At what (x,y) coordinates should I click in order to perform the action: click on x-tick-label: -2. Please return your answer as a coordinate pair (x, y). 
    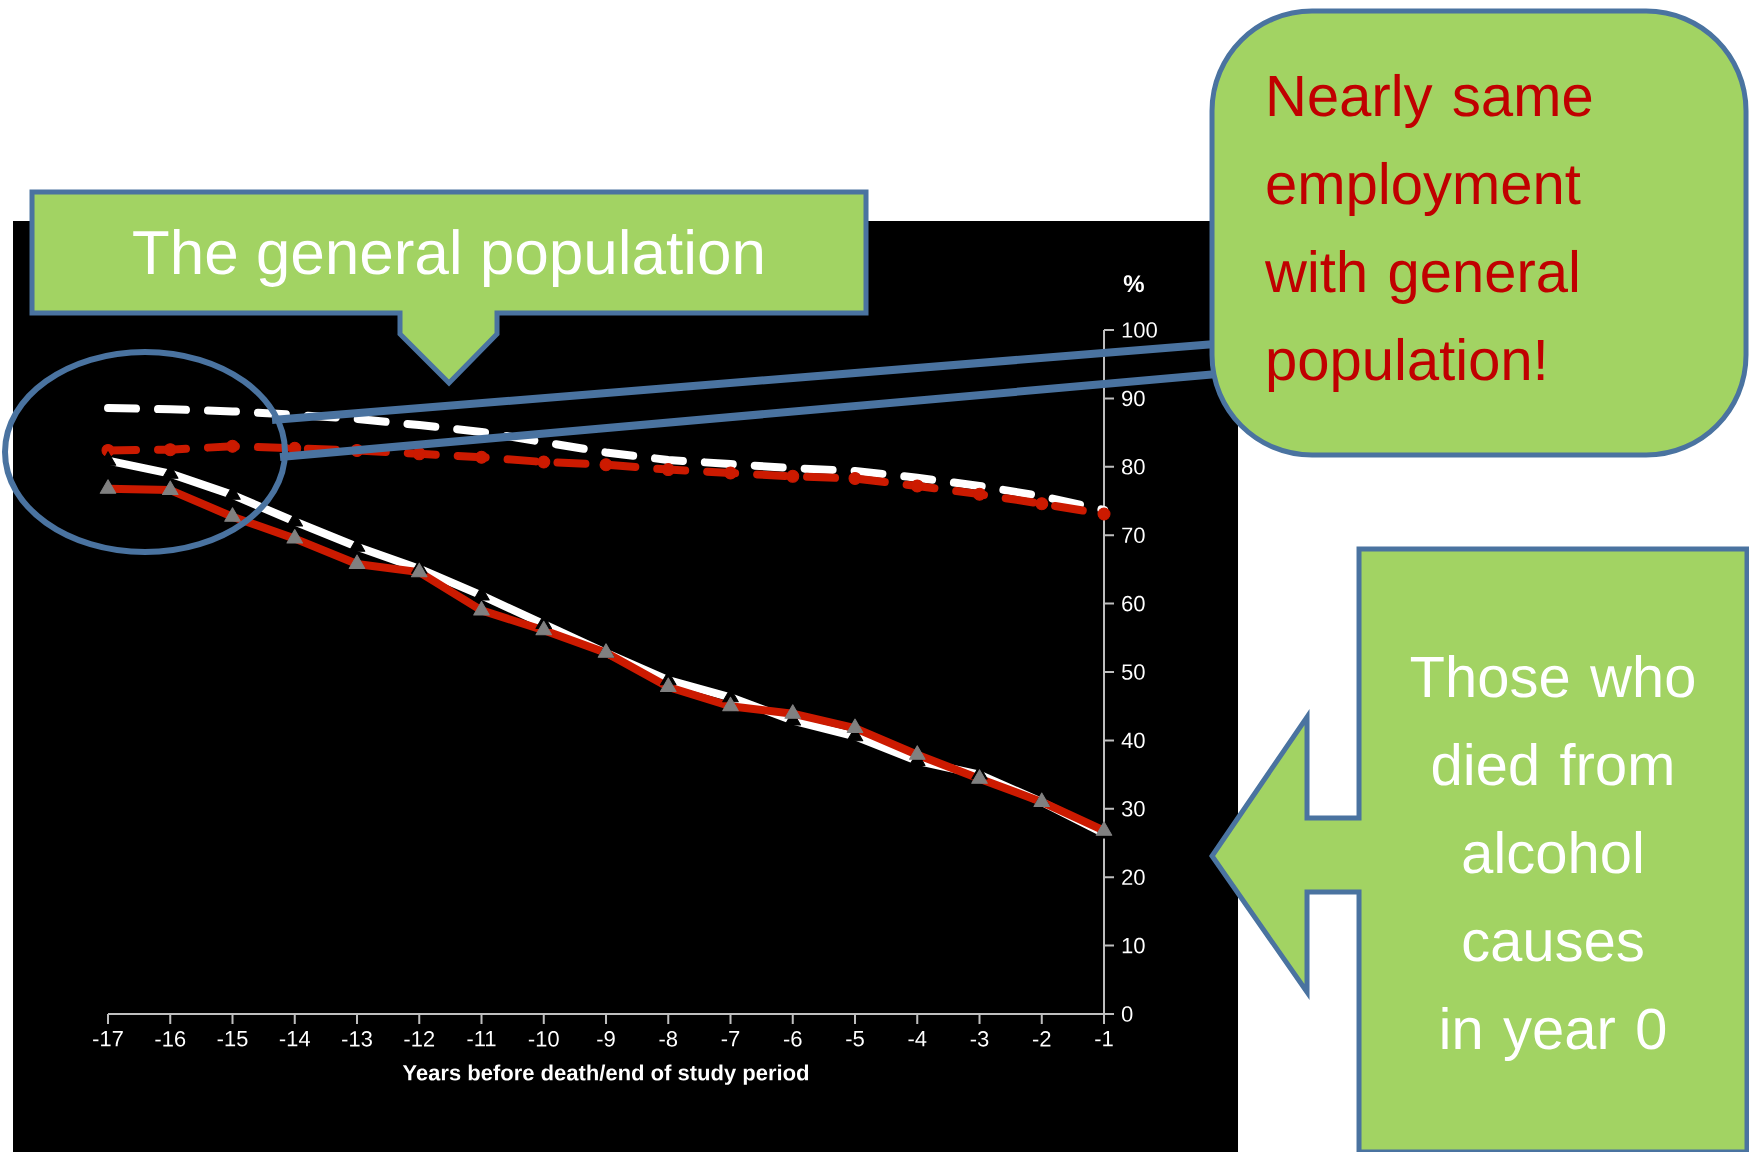
    Looking at the image, I should click on (1041, 1039).